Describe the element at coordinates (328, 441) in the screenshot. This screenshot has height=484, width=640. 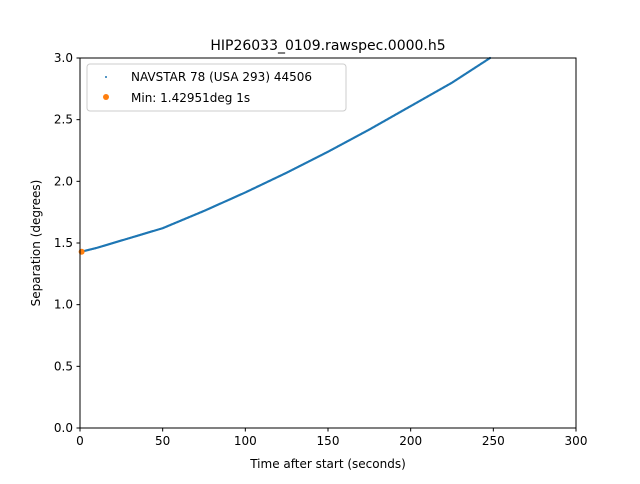
I see `x-tick-label: 150` at that location.